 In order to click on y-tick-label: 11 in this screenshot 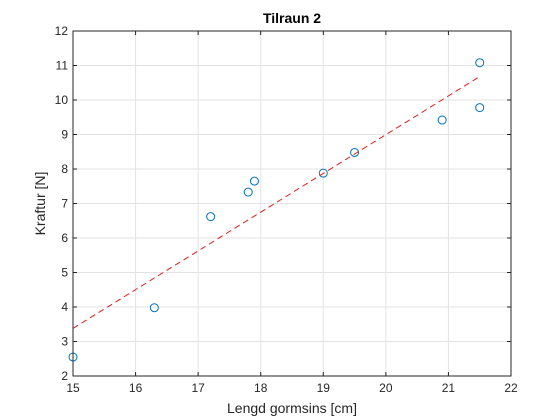, I will do `click(62, 66)`.